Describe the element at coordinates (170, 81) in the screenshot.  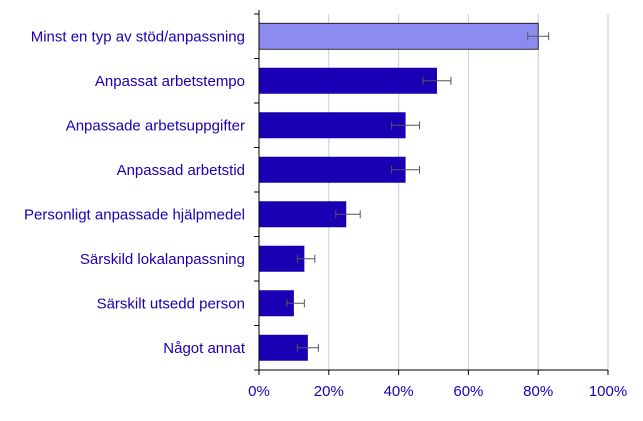
I see `category-label: Anpassat arbetstempo` at that location.